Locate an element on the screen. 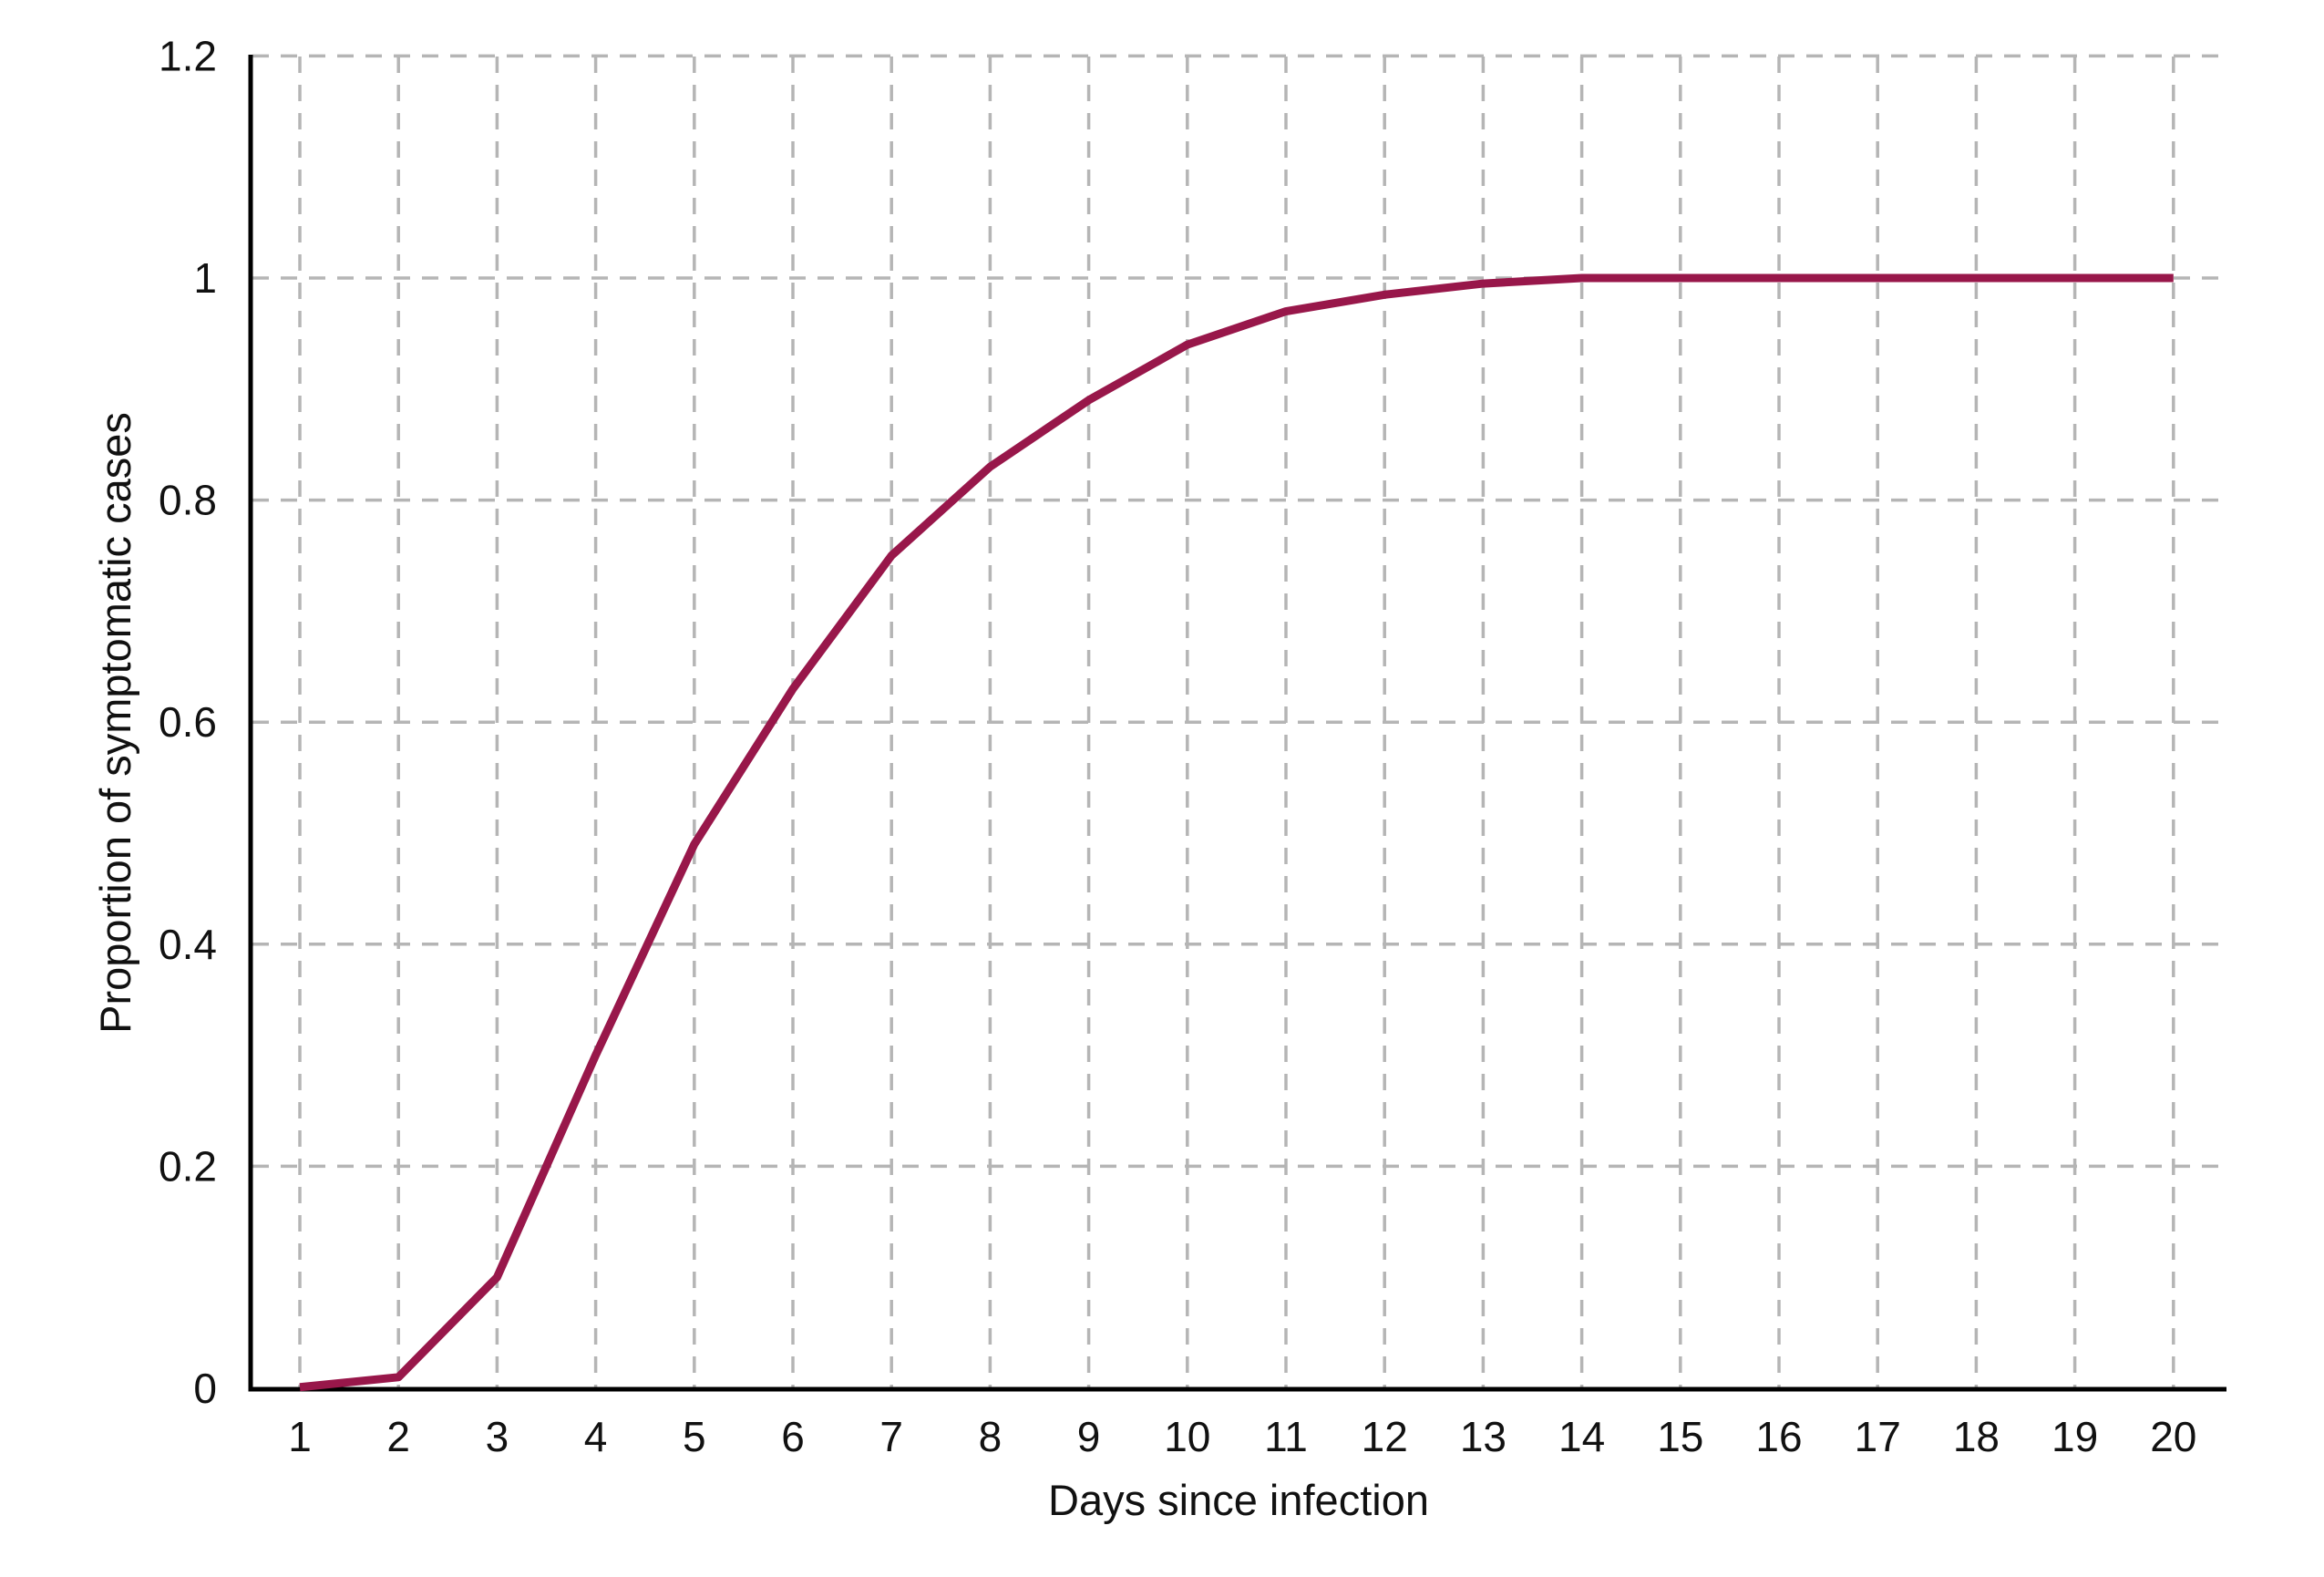 The width and height of the screenshot is (2324, 1577). x-tick-label-17: 17 is located at coordinates (1878, 1436).